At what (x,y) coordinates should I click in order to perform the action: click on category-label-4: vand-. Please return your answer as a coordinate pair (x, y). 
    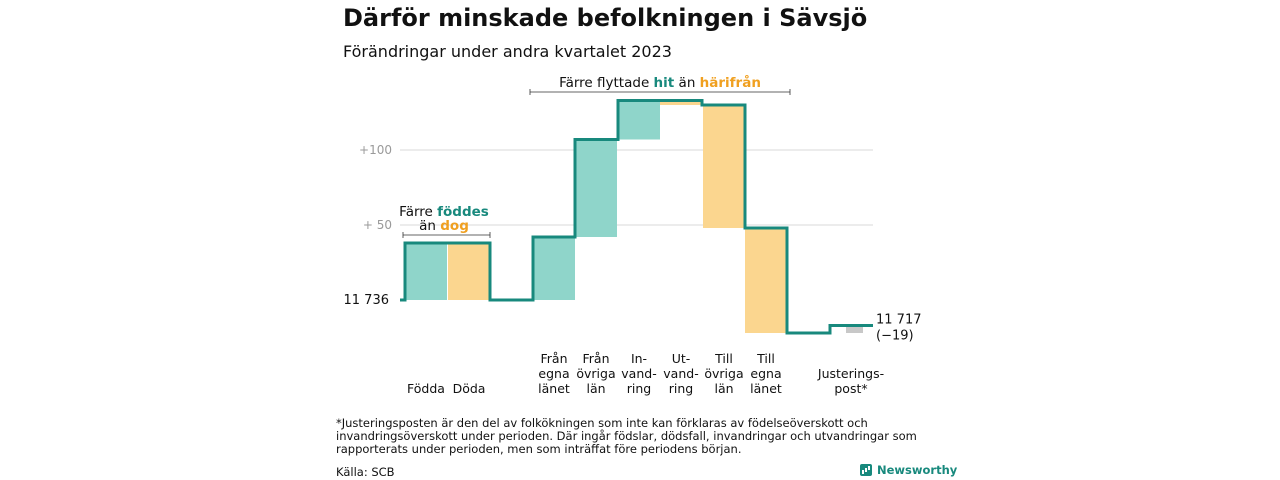
    Looking at the image, I should click on (638, 373).